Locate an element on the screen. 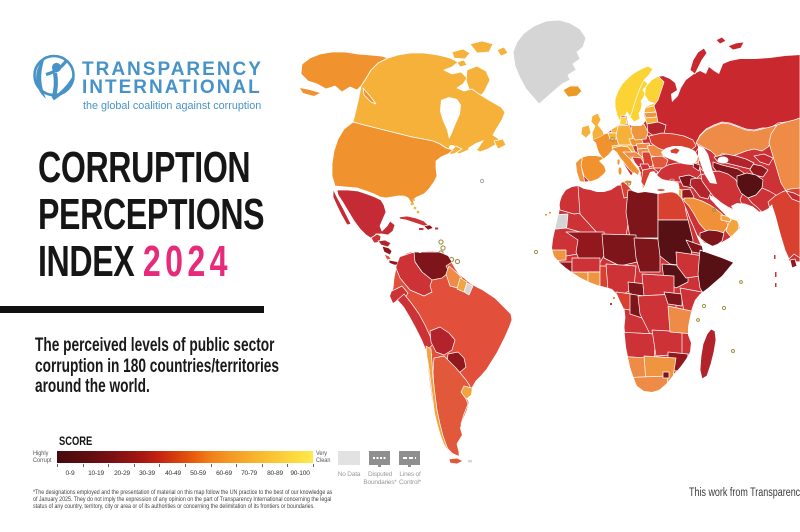  svg-text: INTERNATIONAL is located at coordinates (172, 87).